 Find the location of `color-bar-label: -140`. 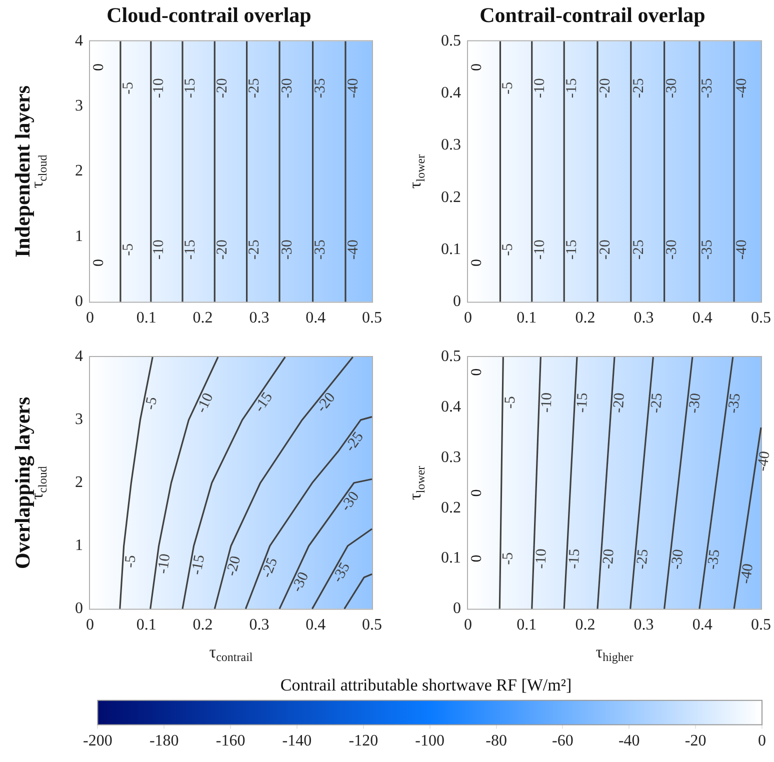

color-bar-label: -140 is located at coordinates (297, 741).